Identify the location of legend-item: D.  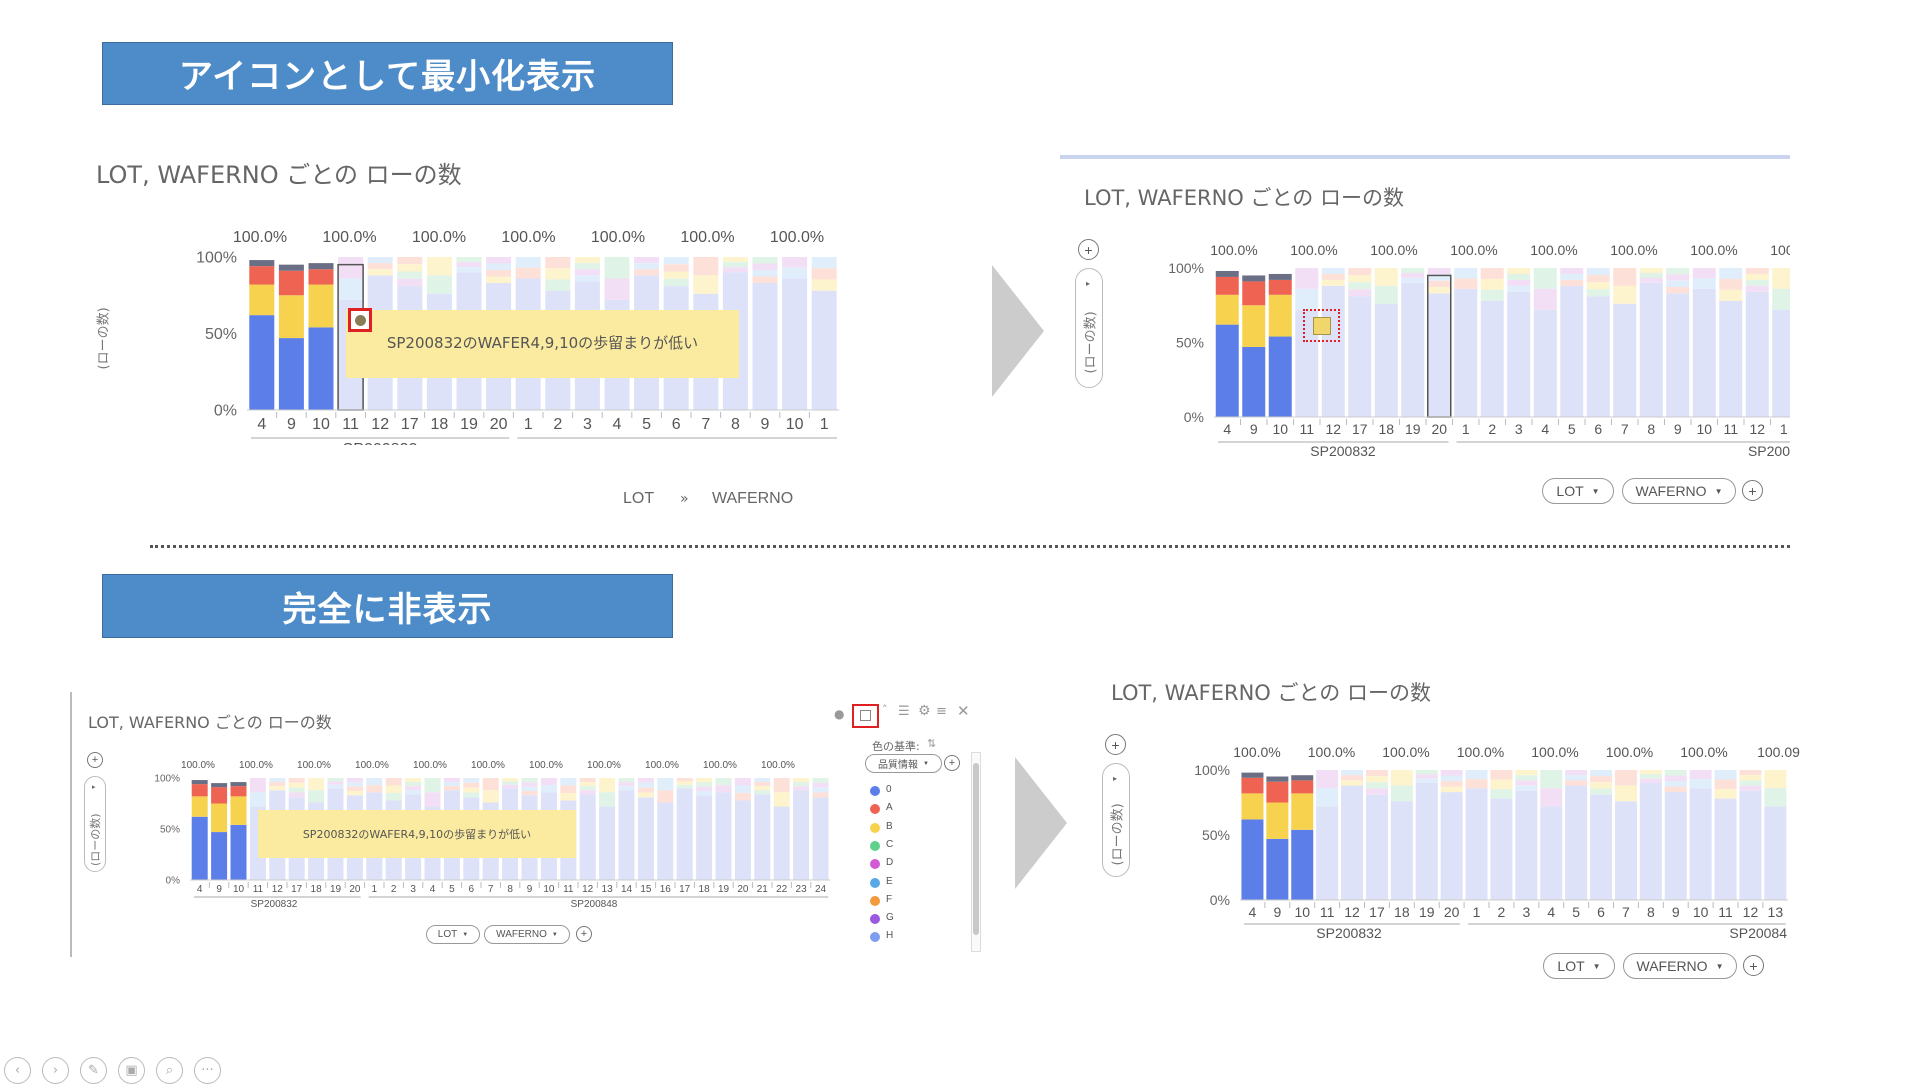
(900, 864).